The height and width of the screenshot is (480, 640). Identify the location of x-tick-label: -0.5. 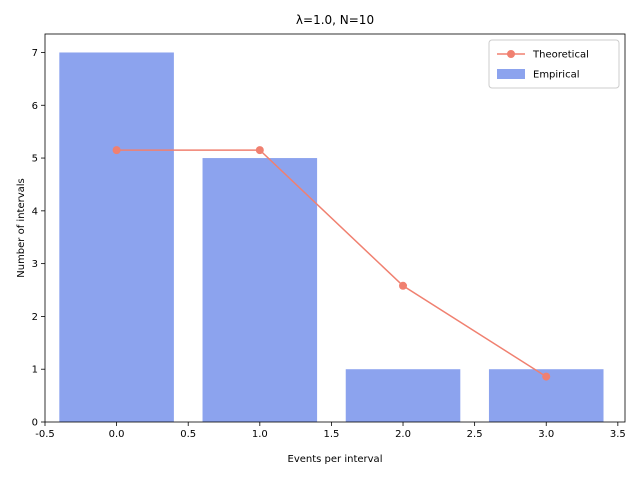
(45, 434).